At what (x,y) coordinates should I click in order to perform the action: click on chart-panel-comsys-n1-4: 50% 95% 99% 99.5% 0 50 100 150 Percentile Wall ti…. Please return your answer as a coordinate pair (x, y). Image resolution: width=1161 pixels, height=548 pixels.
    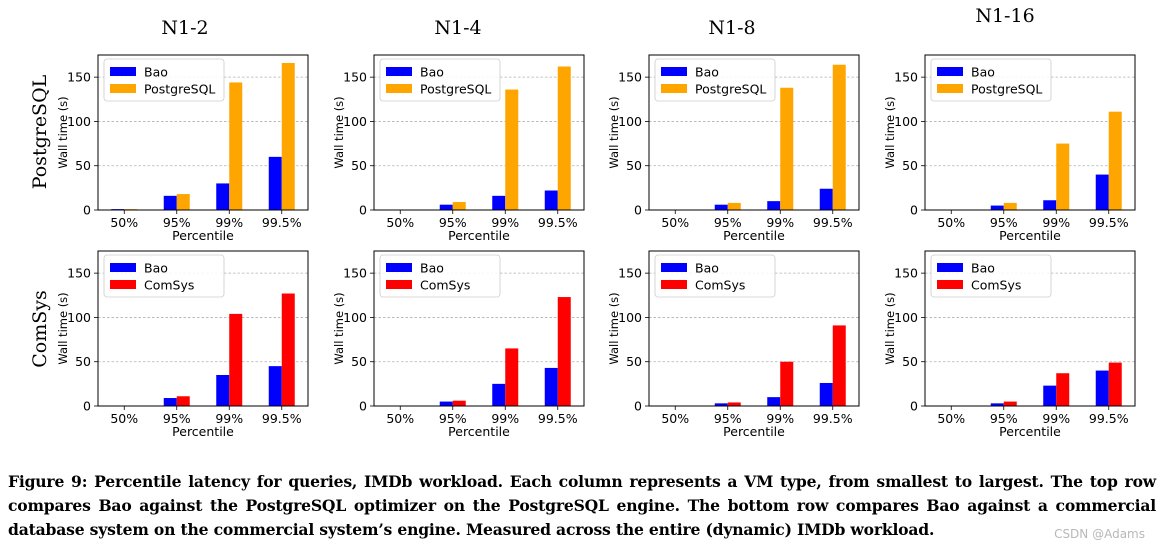
    Looking at the image, I should click on (458, 344).